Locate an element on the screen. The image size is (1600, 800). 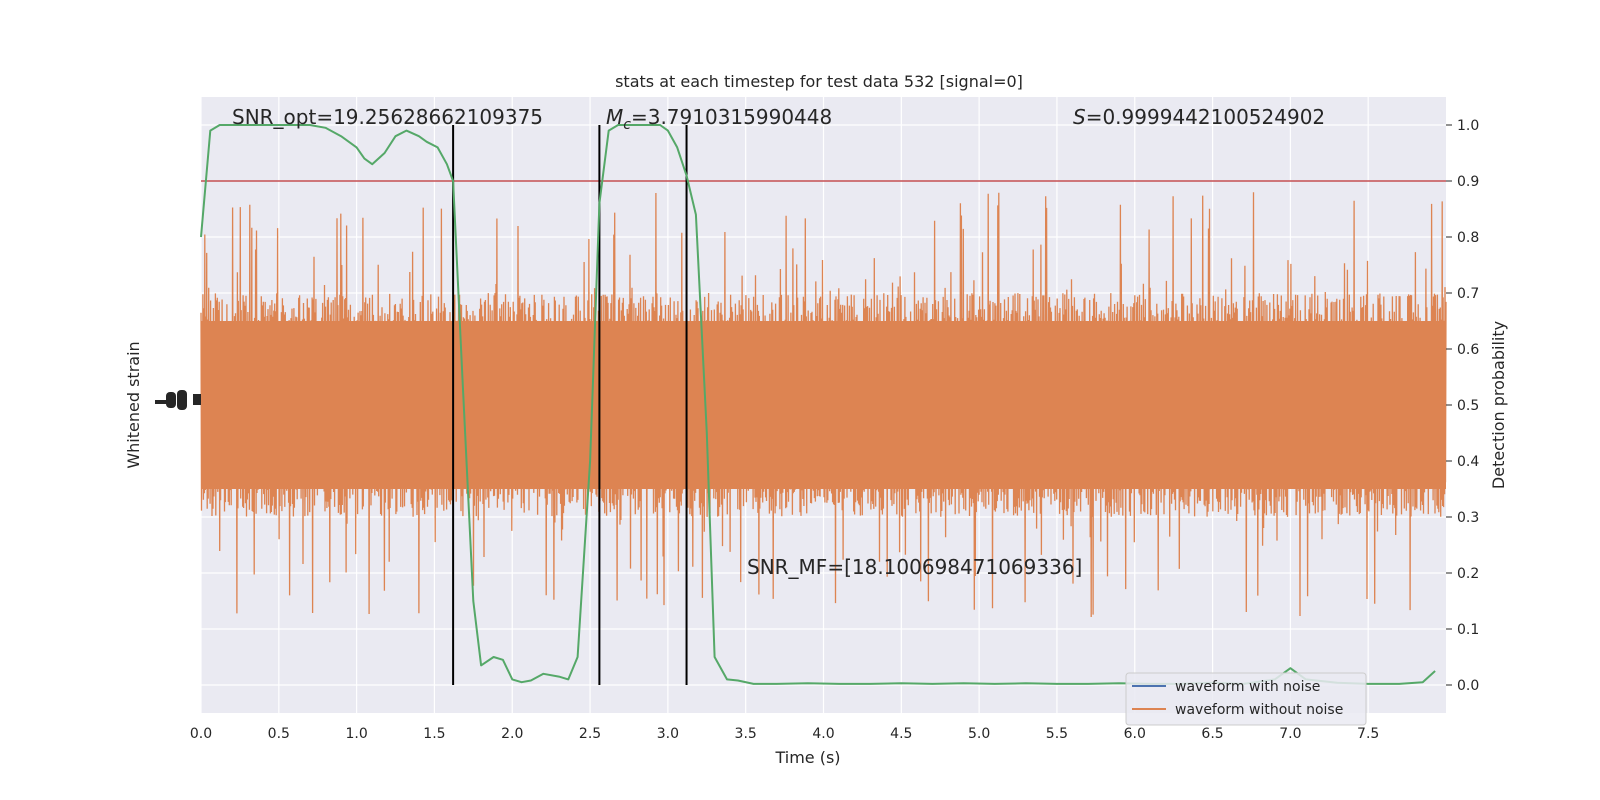
s-symbol: S is located at coordinates (1079, 117).